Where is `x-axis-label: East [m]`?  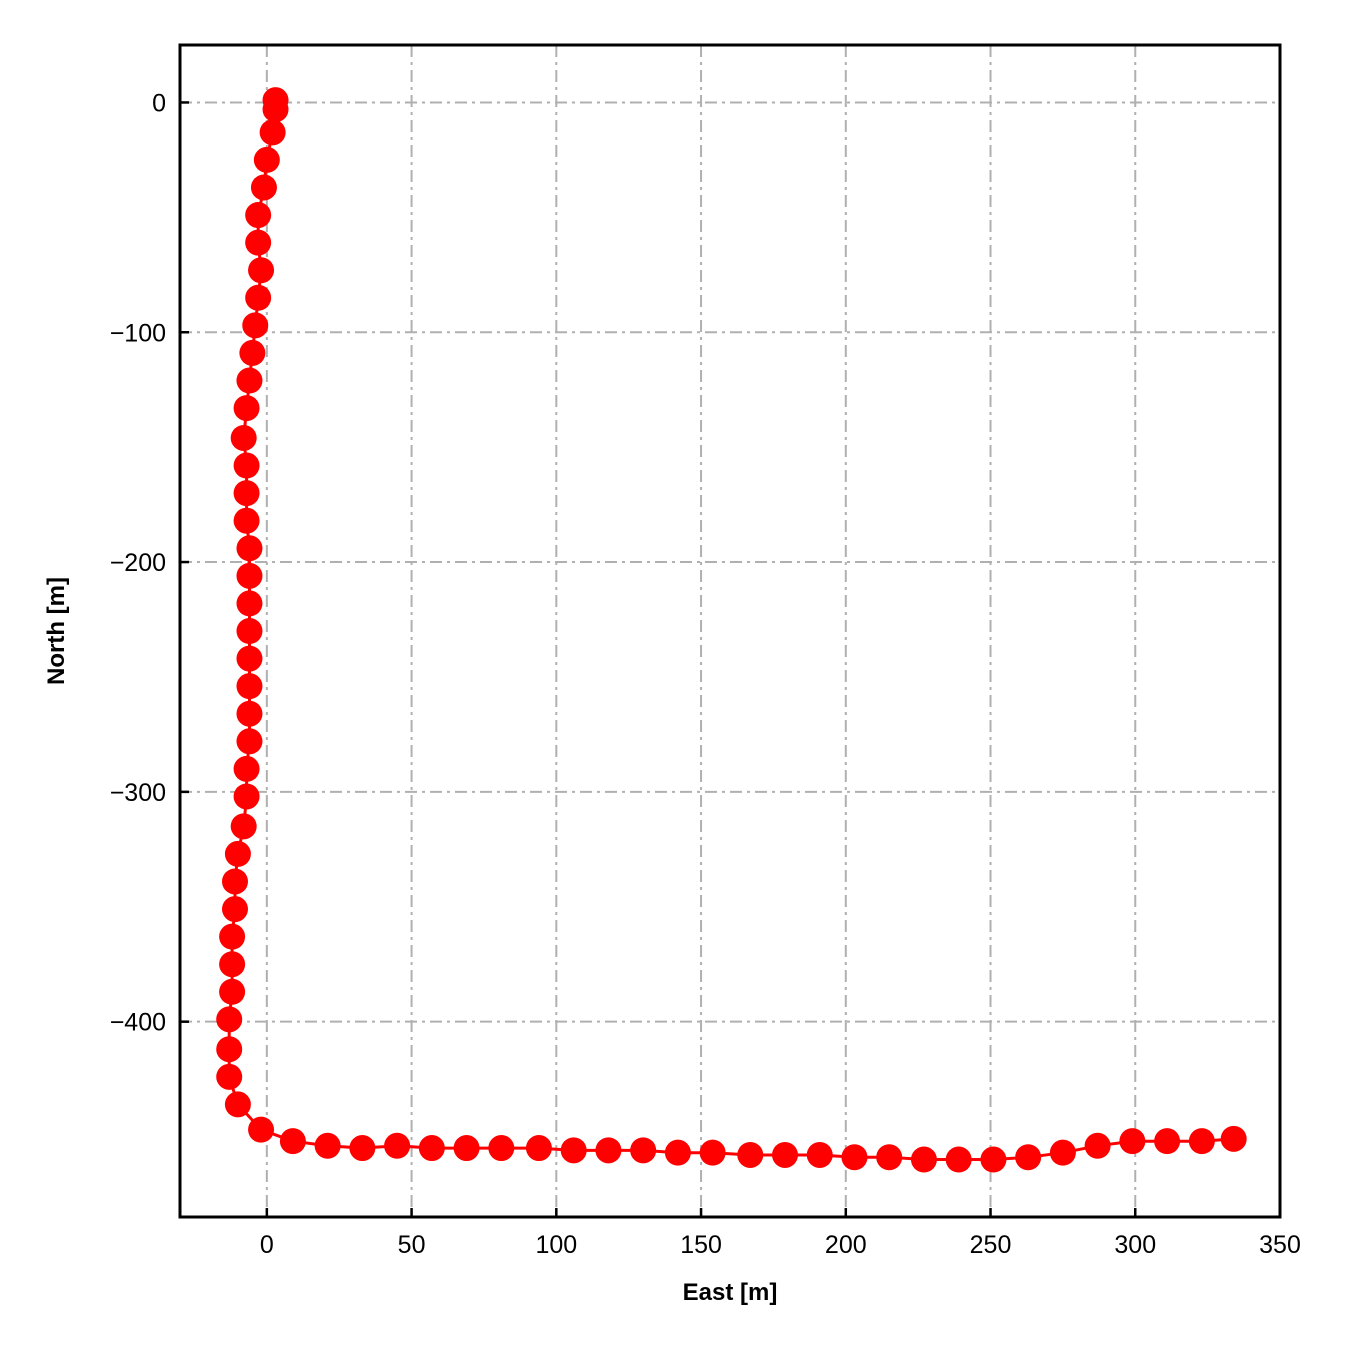 x-axis-label: East [m] is located at coordinates (730, 1292).